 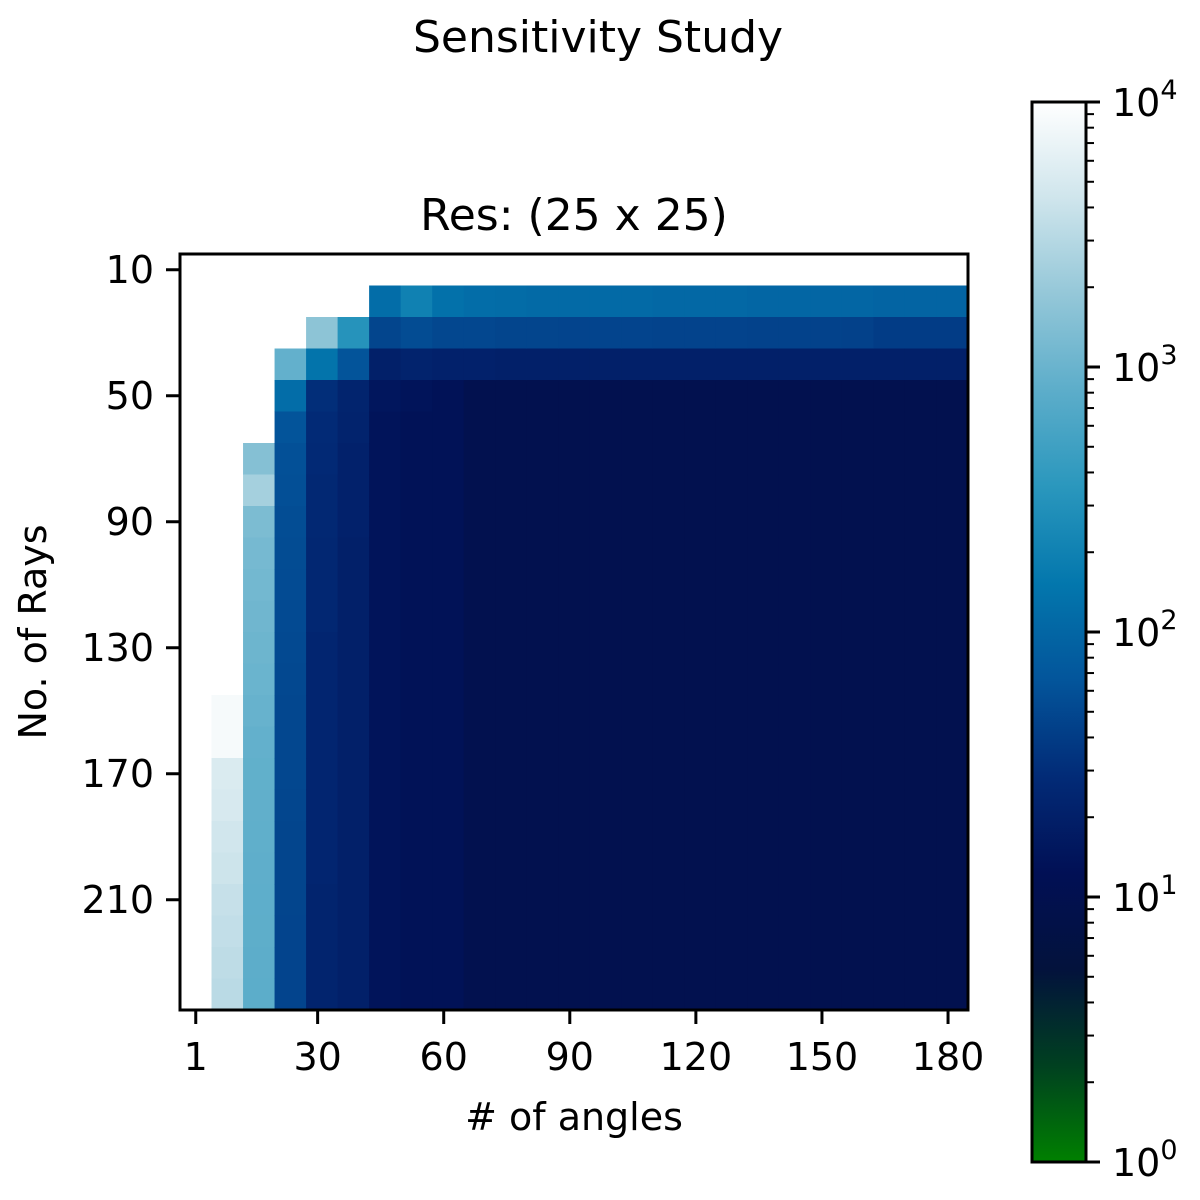 I want to click on y-tick-label: 170, so click(x=117, y=774).